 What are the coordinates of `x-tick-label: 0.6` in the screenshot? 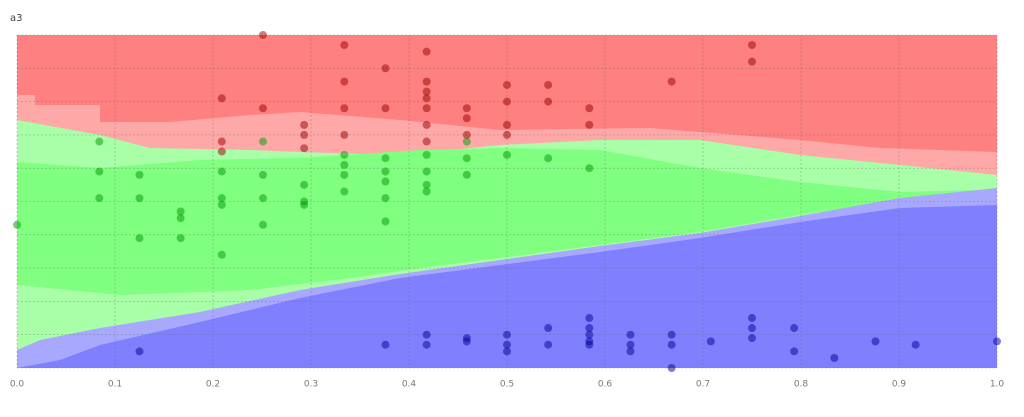 It's located at (605, 385).